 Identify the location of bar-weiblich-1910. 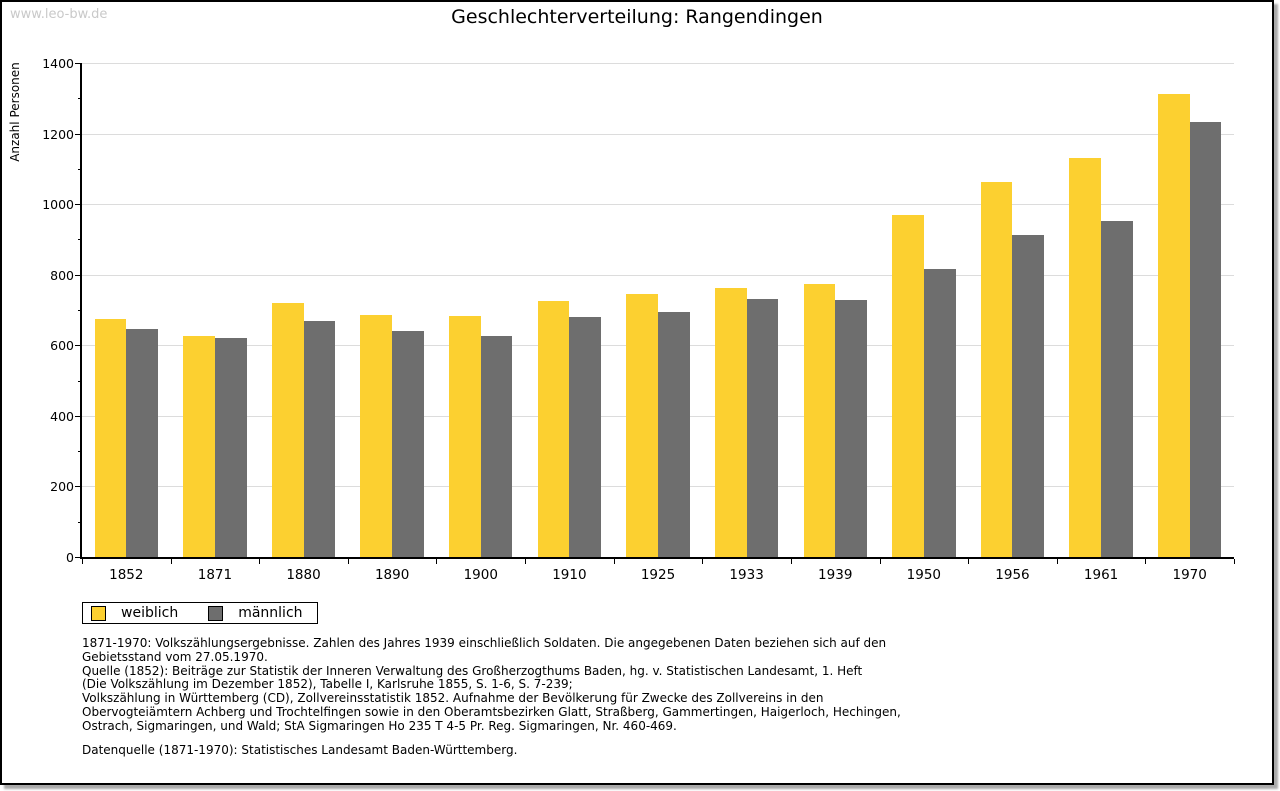
(553, 428).